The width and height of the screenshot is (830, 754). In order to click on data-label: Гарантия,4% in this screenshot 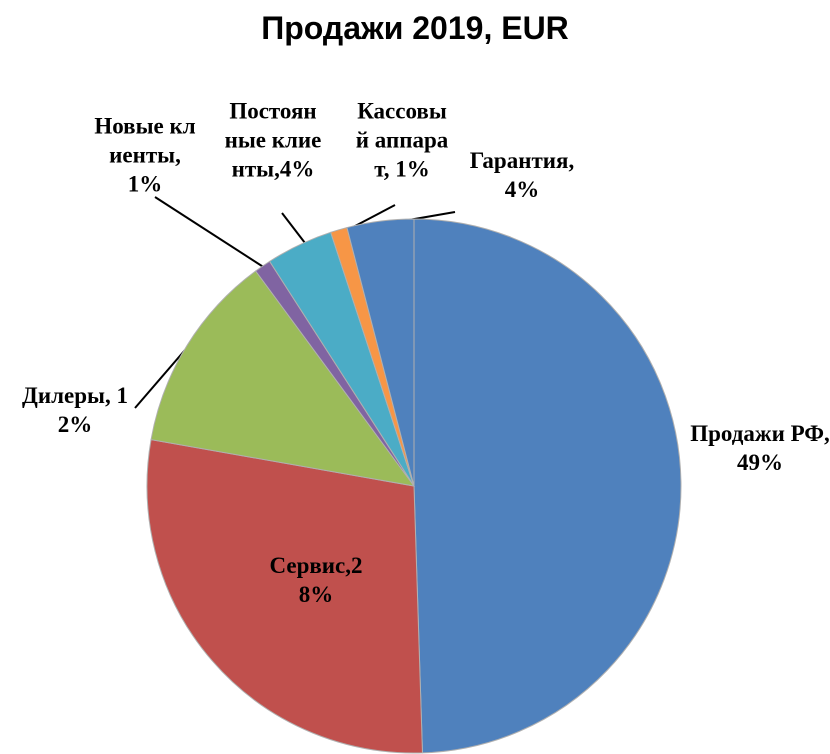, I will do `click(522, 175)`.